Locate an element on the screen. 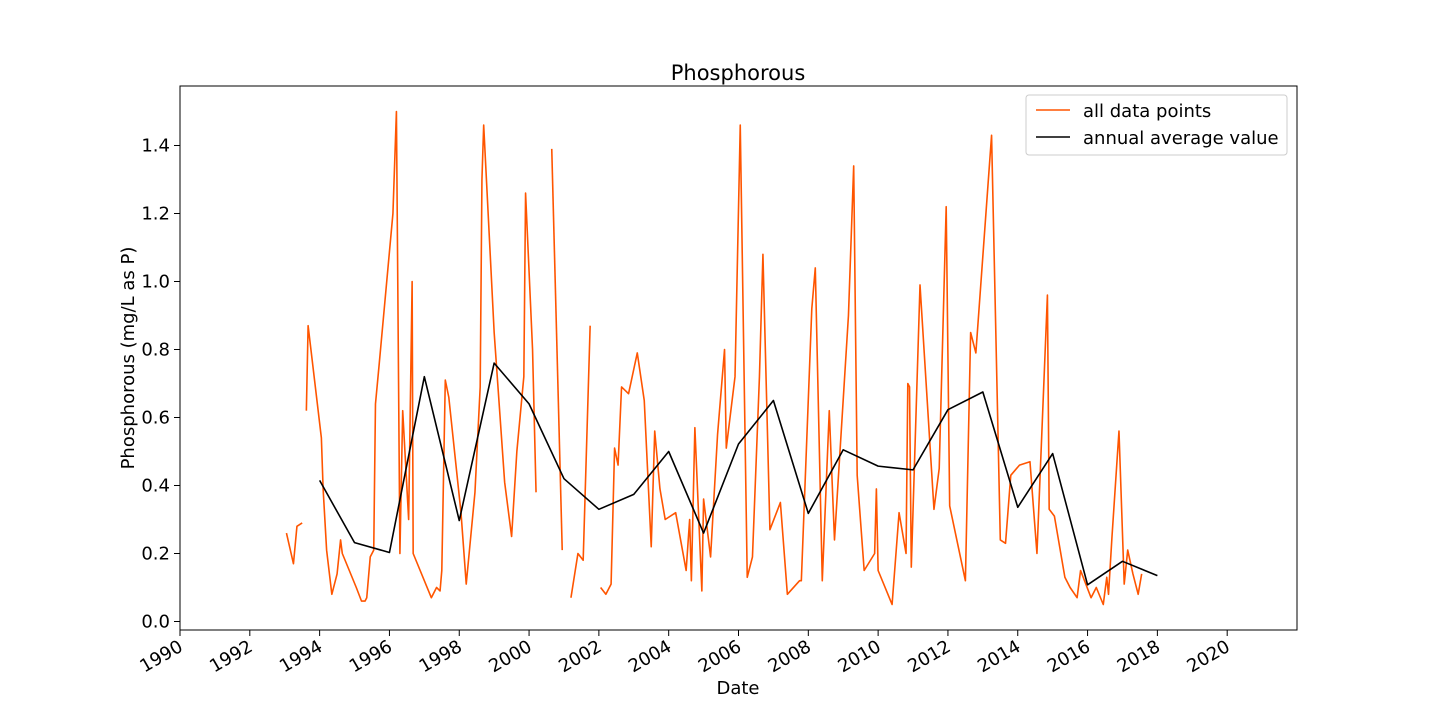  y-tick-label: 1.4 is located at coordinates (155, 146).